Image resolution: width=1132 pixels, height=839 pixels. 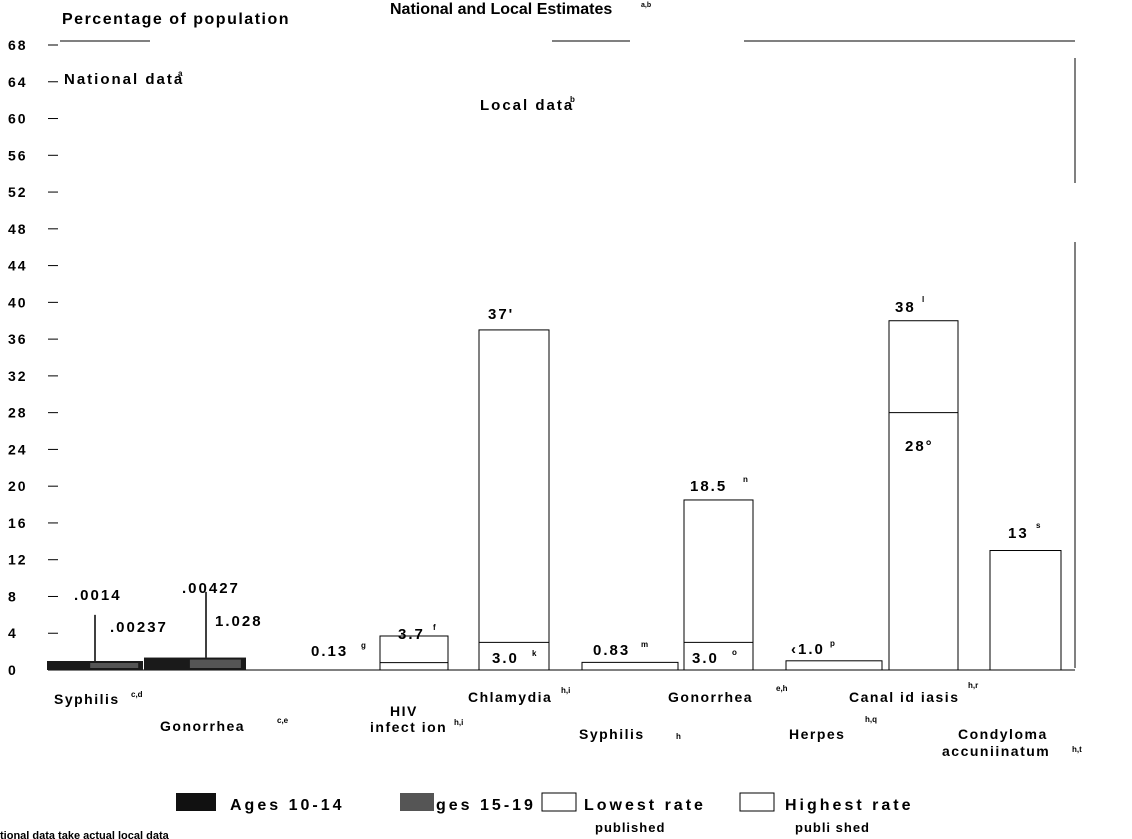 I want to click on y-tick-label: 24, so click(x=18, y=449).